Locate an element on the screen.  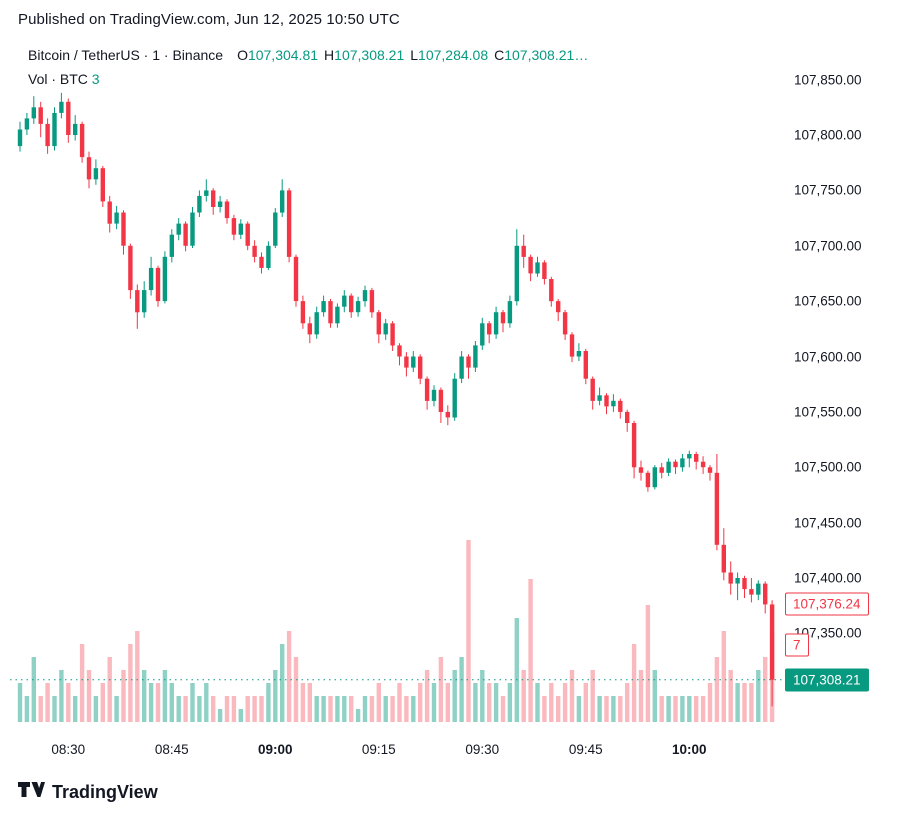
price-marker-label: 107,376.24 is located at coordinates (827, 604).